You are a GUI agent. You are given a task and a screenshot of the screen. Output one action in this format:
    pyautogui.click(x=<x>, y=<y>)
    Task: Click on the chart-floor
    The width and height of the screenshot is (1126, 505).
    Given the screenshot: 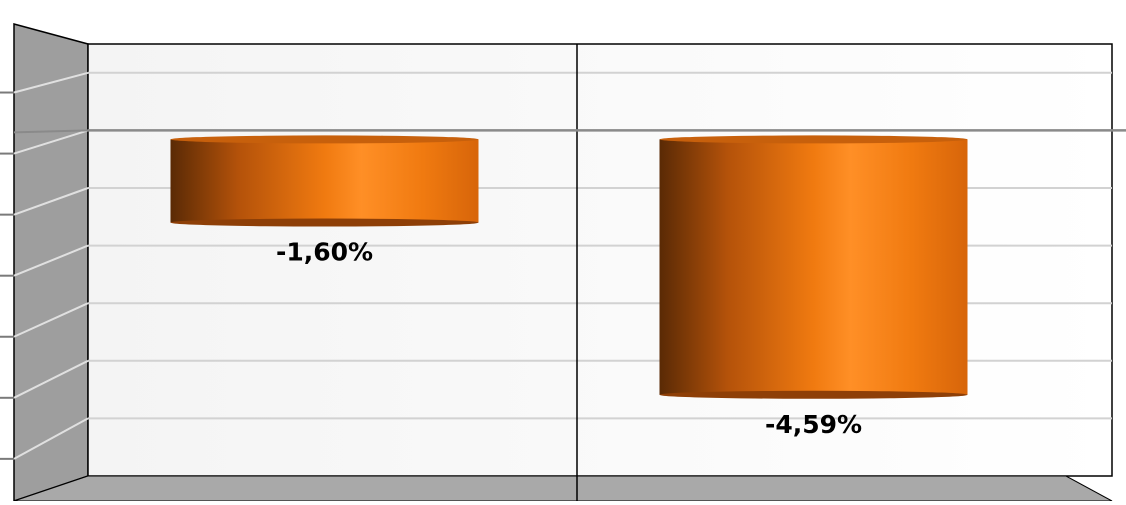 What is the action you would take?
    pyautogui.click(x=563, y=488)
    